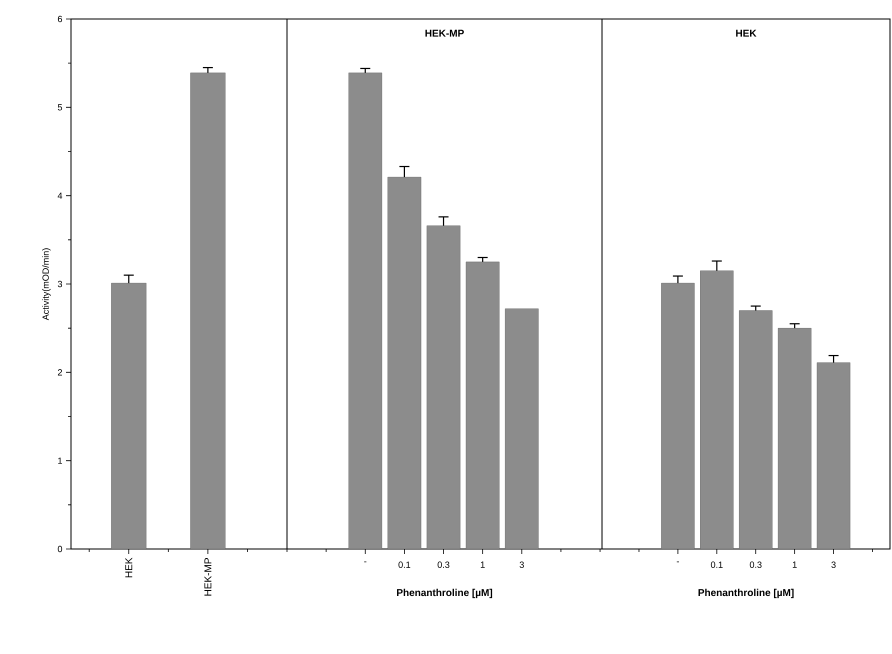 This screenshot has height=654, width=892. Describe the element at coordinates (444, 33) in the screenshot. I see `text: HEK-MP` at that location.